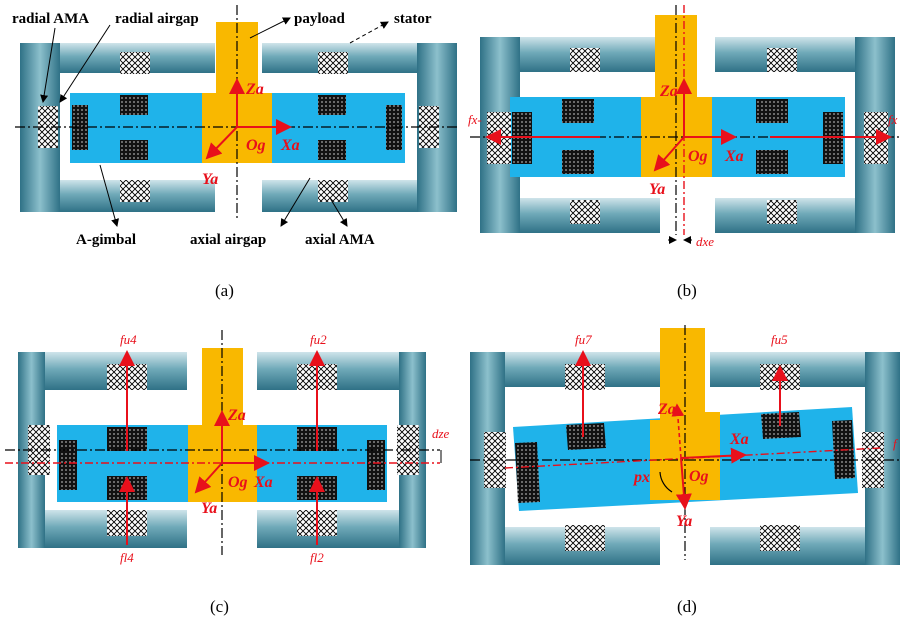 Image resolution: width=902 pixels, height=627 pixels. Describe the element at coordinates (687, 290) in the screenshot. I see `caption-b: (b)` at that location.